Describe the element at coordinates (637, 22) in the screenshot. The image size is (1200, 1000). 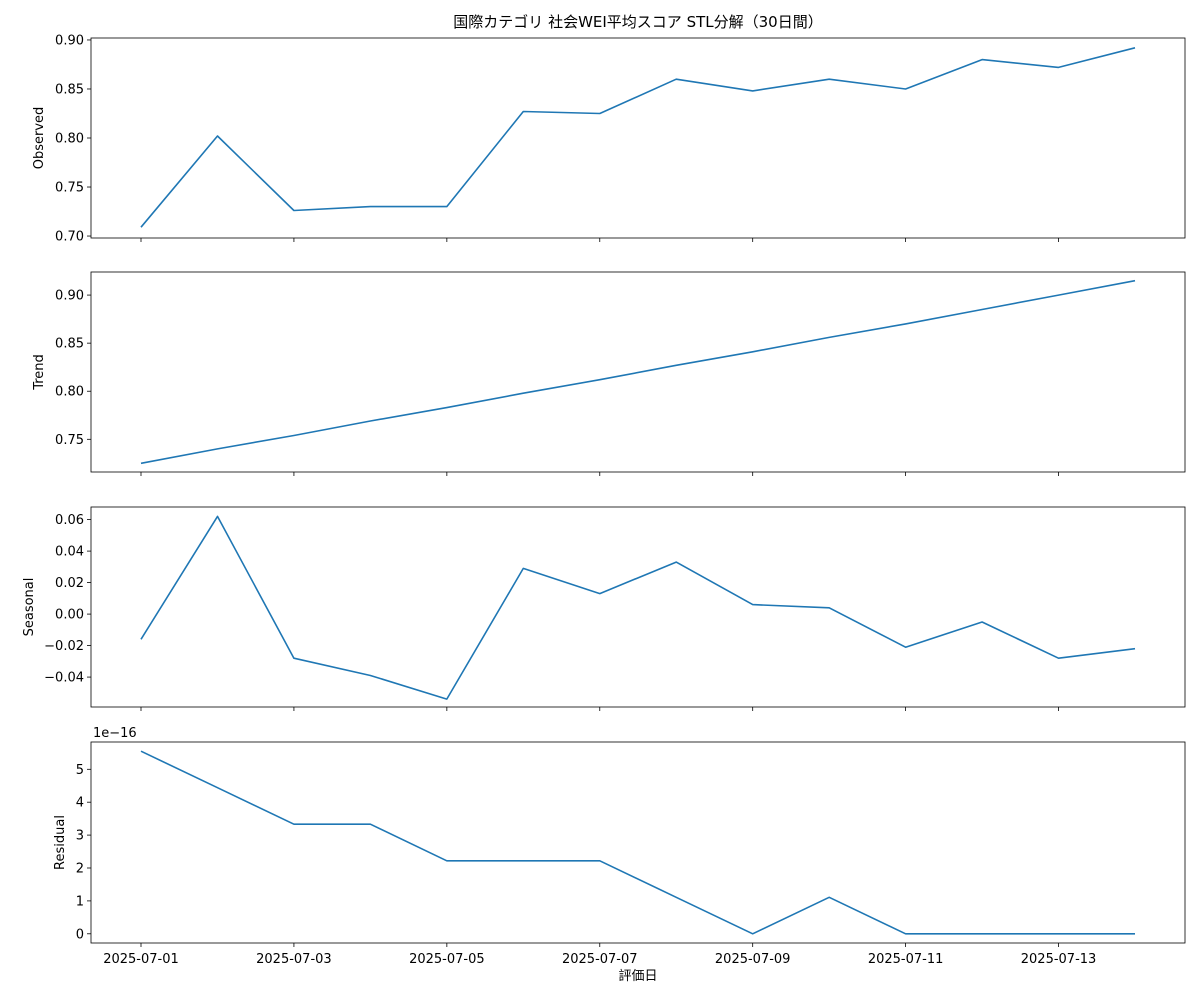
I see `chart-title: 国際カテゴリ 社会WEI平均スコア STL分解（30日間）` at that location.